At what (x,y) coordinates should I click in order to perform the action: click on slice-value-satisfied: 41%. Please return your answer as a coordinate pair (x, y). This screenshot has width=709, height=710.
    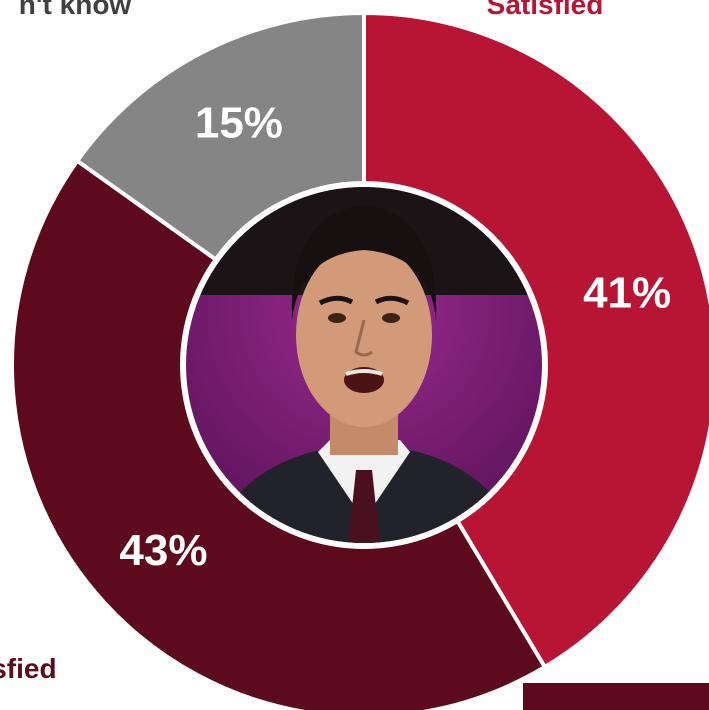
    Looking at the image, I should click on (627, 292).